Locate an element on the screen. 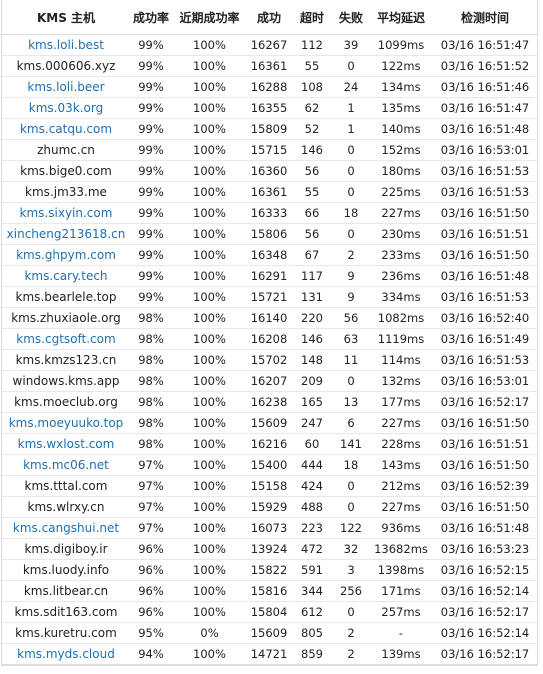  cell-fail: 63 is located at coordinates (351, 339).